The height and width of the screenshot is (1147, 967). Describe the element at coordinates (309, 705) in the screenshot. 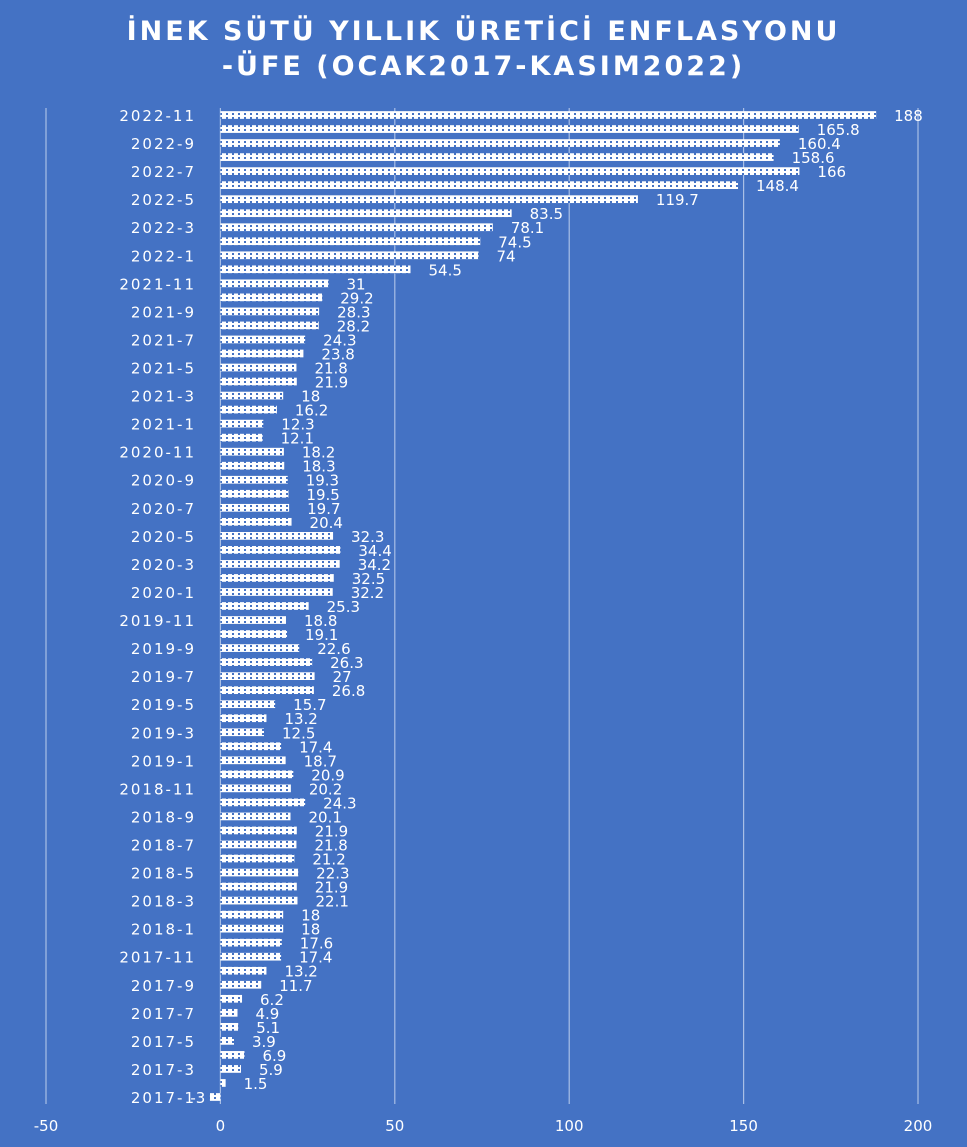

I see `data-label: 15.7` at that location.